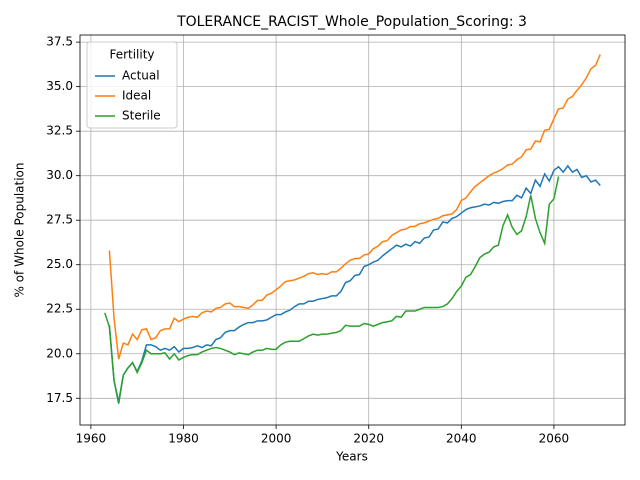 This screenshot has width=640, height=480. I want to click on x-tick-label: 1980, so click(183, 439).